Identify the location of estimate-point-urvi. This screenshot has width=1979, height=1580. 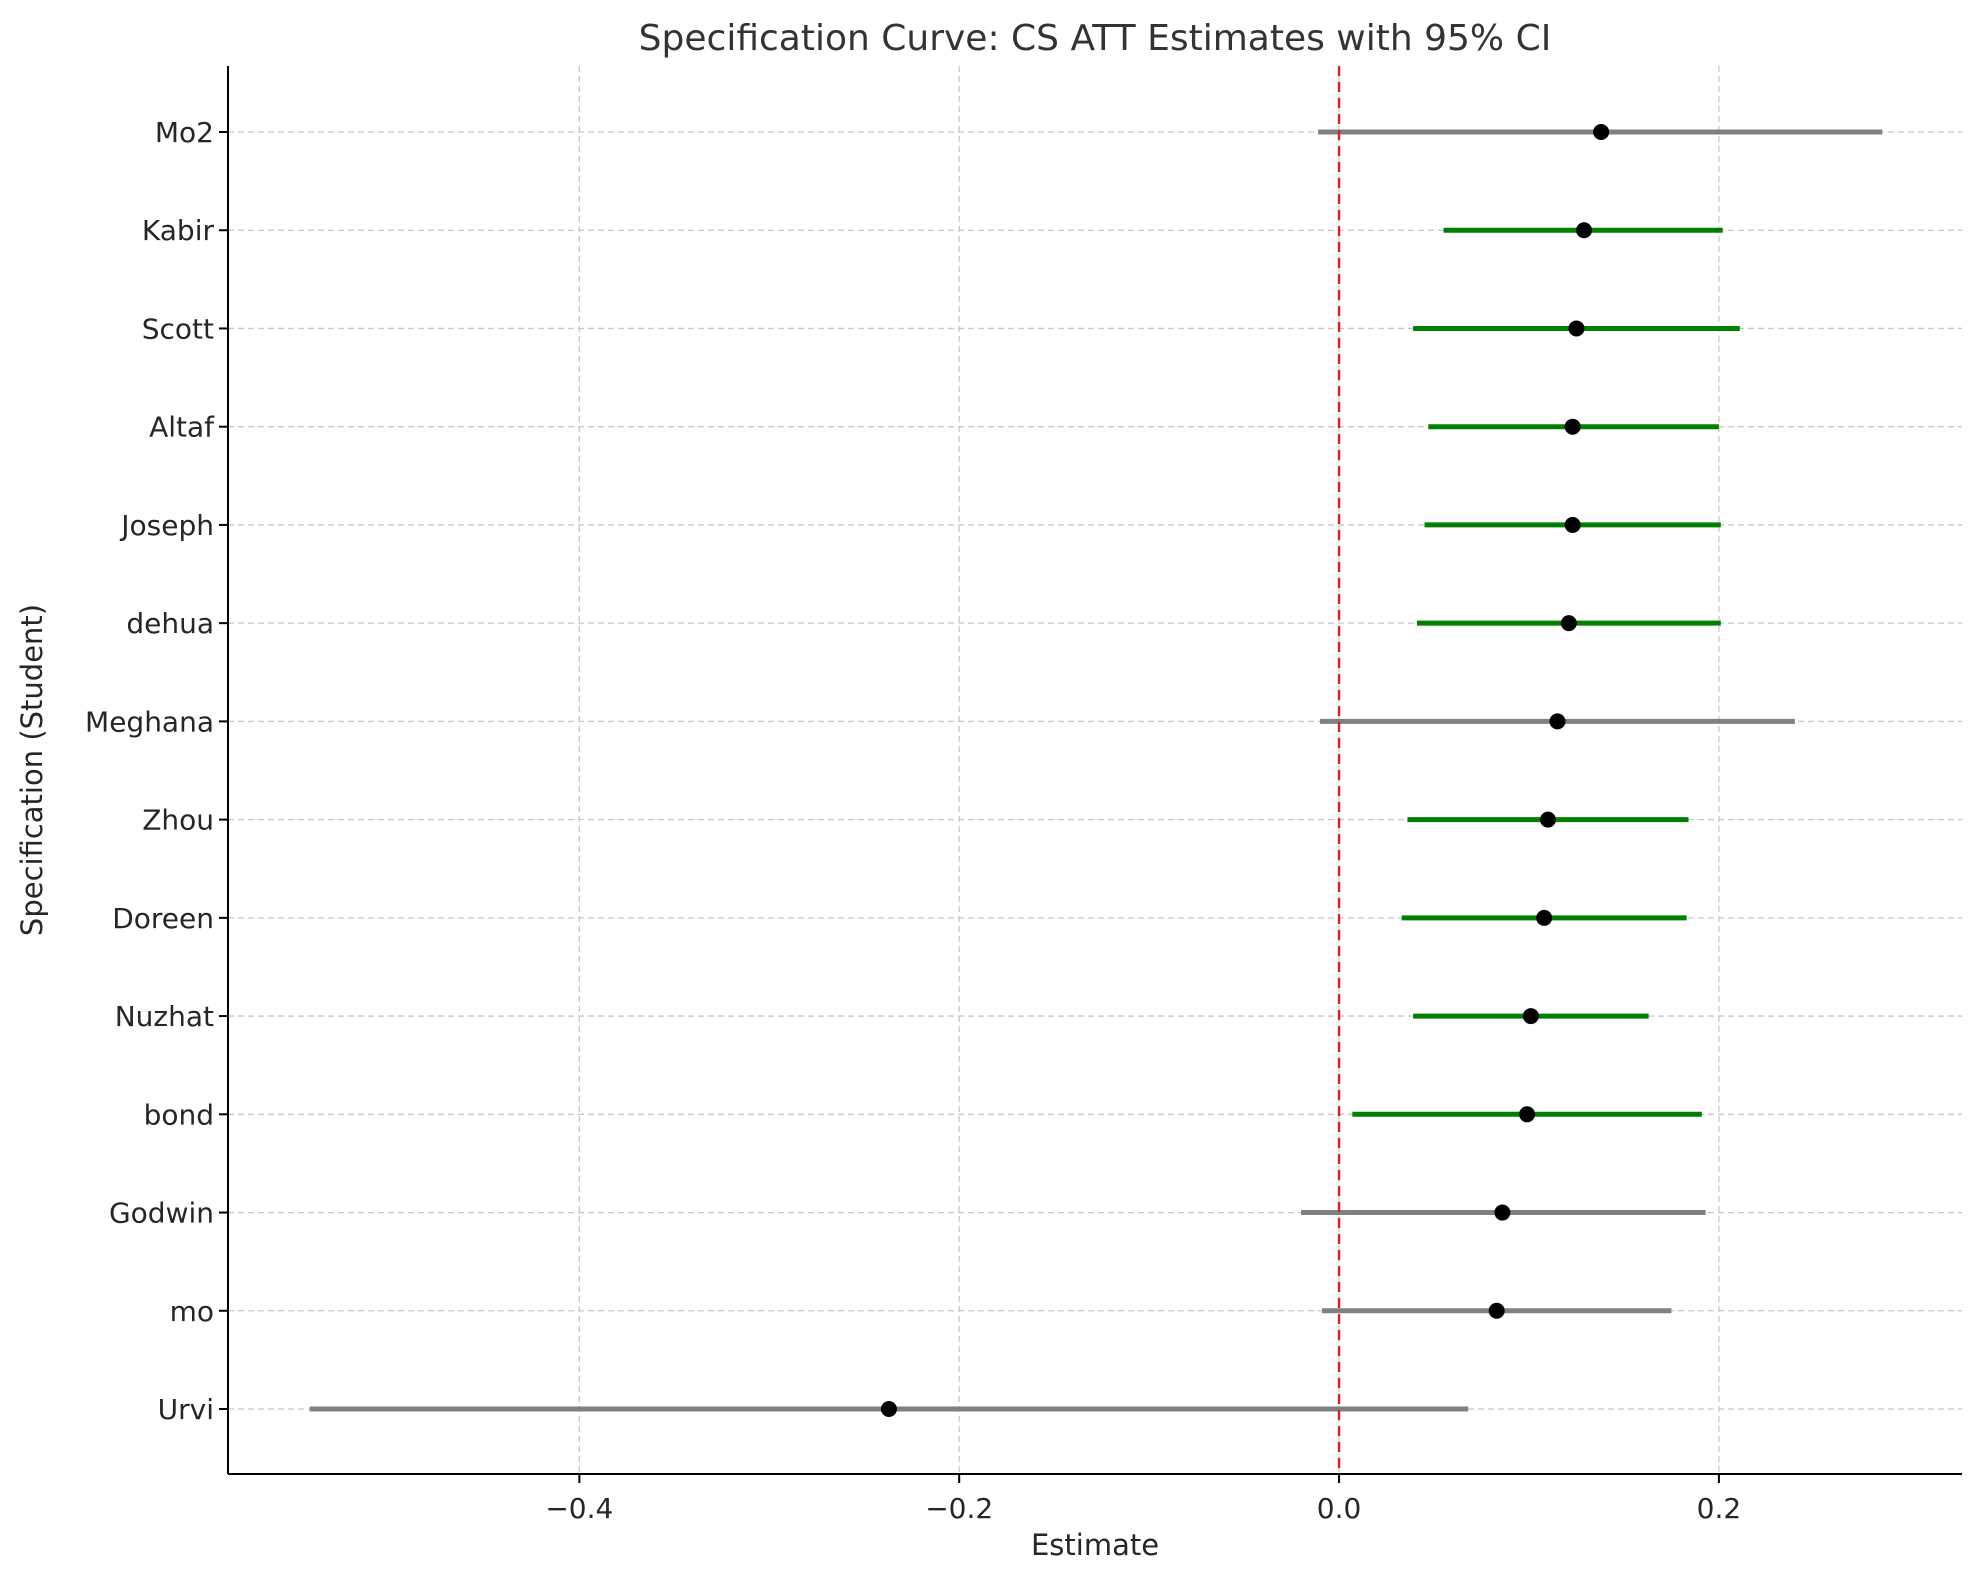
(888, 1409).